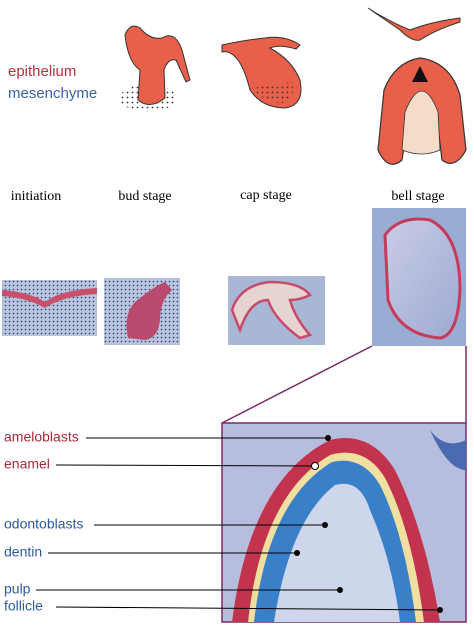  What do you see at coordinates (49, 308) in the screenshot?
I see `initiation-photo` at bounding box center [49, 308].